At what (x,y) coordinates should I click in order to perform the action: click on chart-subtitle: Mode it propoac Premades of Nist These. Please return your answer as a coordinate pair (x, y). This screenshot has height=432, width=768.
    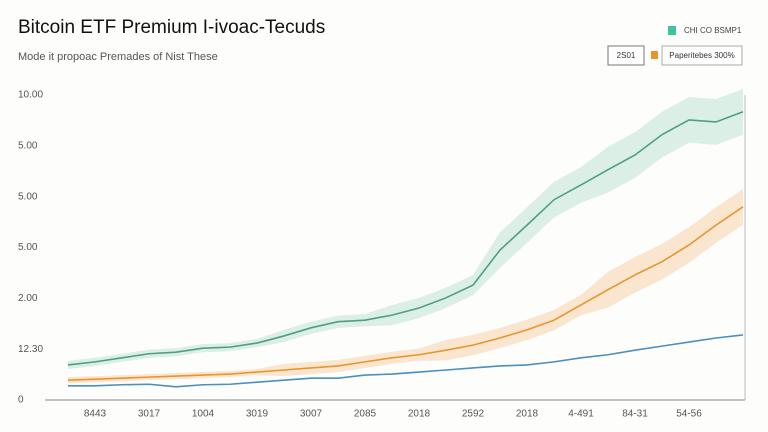
    Looking at the image, I should click on (118, 57).